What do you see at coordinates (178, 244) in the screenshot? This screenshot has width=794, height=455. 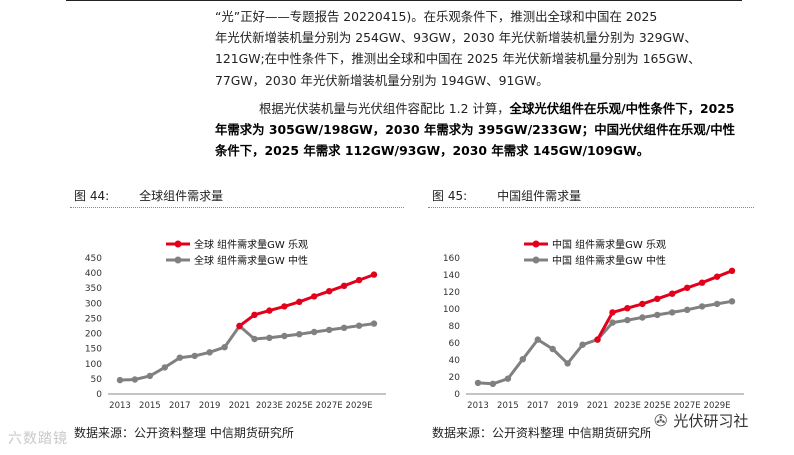 I see `legend-swatch-marker` at bounding box center [178, 244].